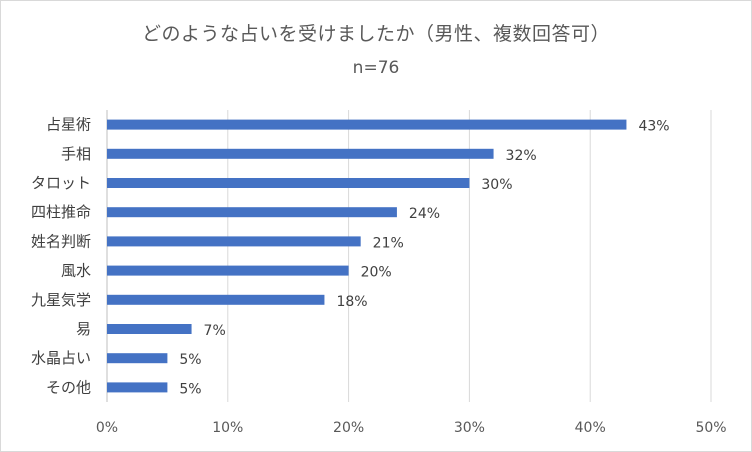 The height and width of the screenshot is (452, 752). Describe the element at coordinates (710, 428) in the screenshot. I see `x-tick-label: 50%` at that location.